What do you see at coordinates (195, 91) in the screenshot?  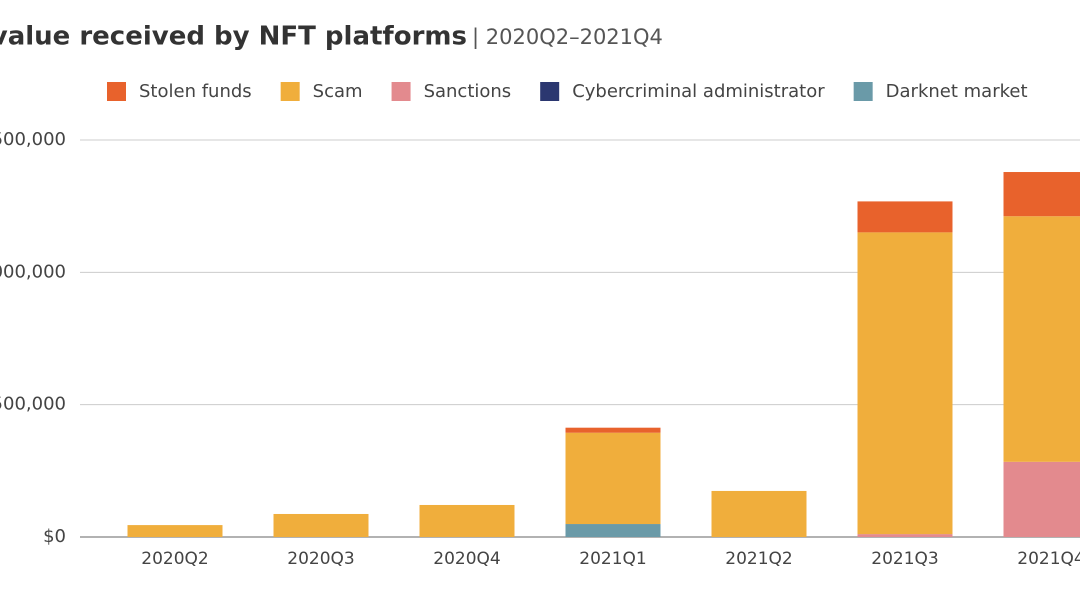 I see `legend-label: Stolen funds` at bounding box center [195, 91].